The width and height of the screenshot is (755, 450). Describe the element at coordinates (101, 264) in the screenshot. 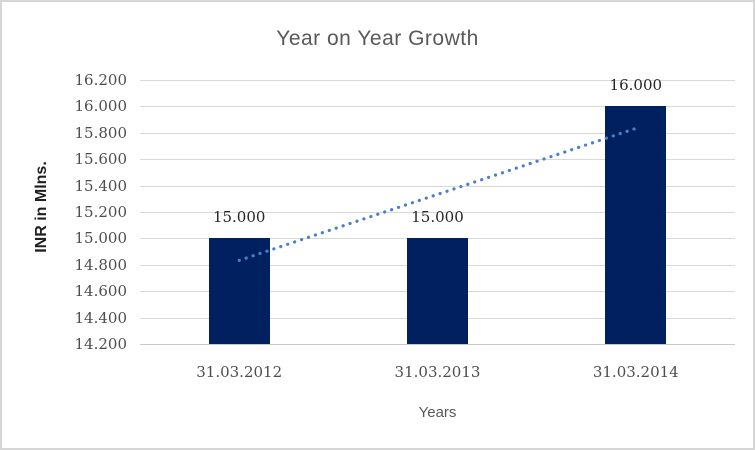

I see `y-tick-label: 14.800` at that location.